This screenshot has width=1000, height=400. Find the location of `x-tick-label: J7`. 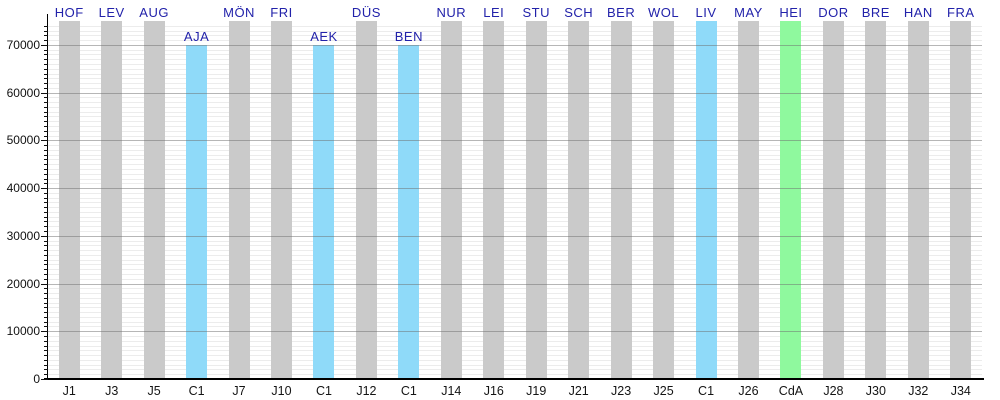

x-tick-label: J7 is located at coordinates (239, 391).